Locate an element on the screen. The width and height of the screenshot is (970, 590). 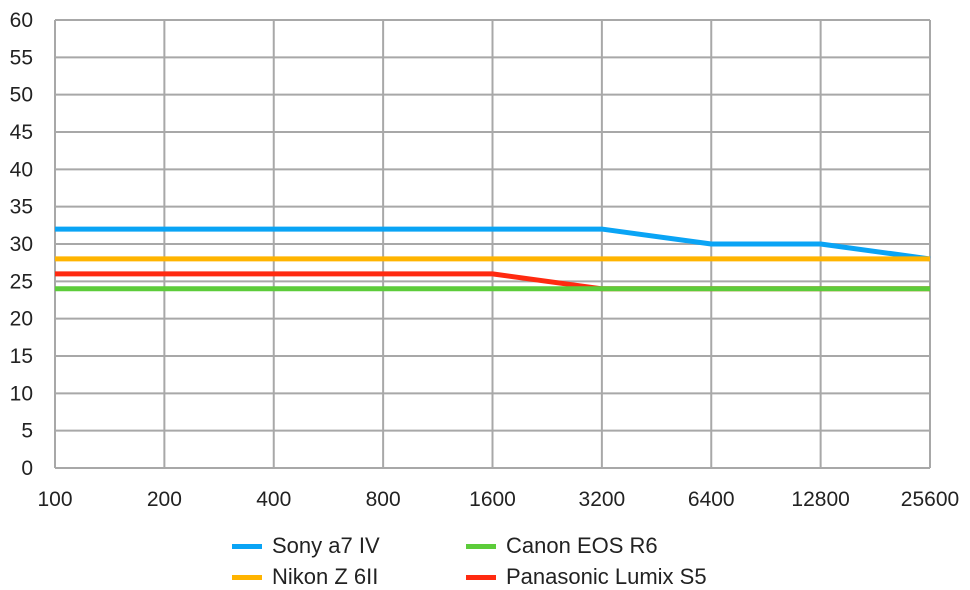
x-tick-label: 6400 is located at coordinates (711, 499).